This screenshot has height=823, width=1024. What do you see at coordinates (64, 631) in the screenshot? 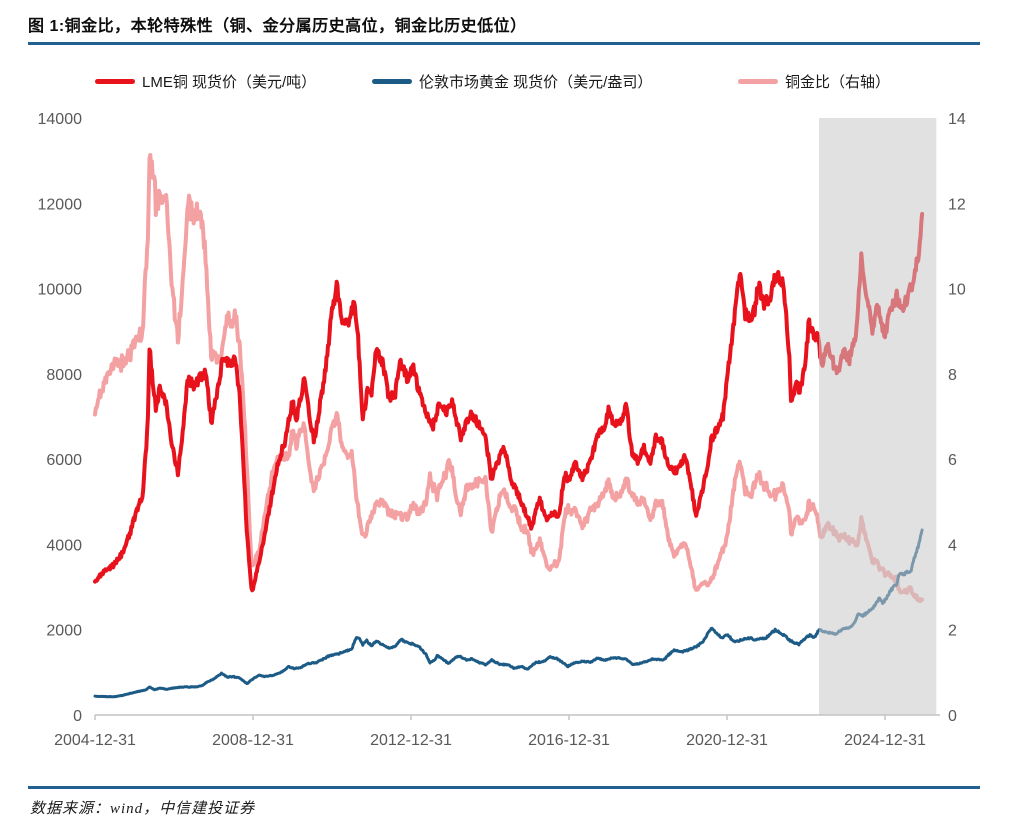
I see `left-axis-tick-label: 2000` at bounding box center [64, 631].